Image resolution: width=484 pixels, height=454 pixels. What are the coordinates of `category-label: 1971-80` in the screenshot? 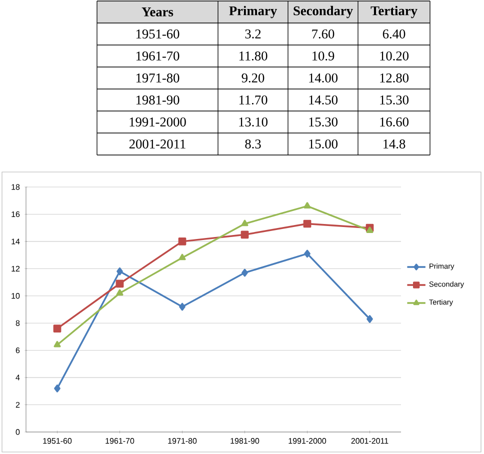 It's located at (158, 78).